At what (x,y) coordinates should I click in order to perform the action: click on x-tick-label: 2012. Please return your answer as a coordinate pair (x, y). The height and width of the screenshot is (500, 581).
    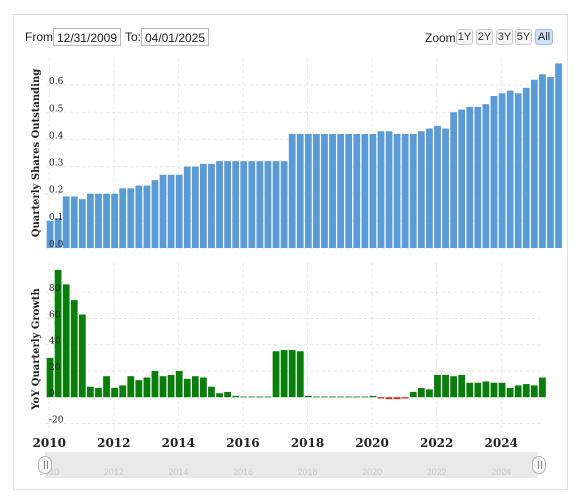
    Looking at the image, I should click on (113, 443).